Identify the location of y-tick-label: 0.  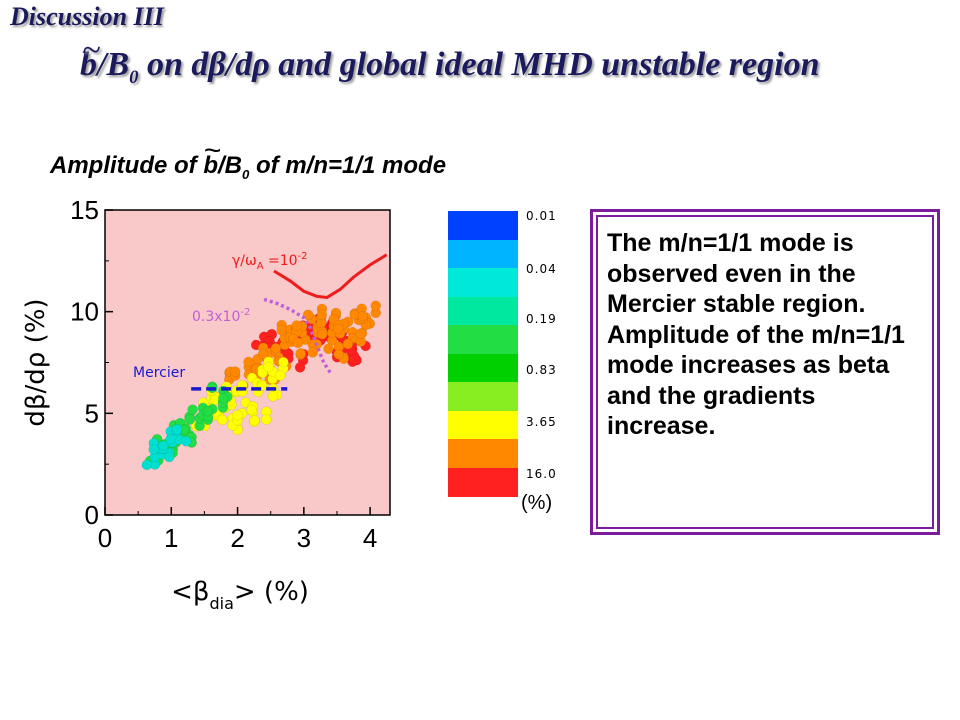
(92, 515).